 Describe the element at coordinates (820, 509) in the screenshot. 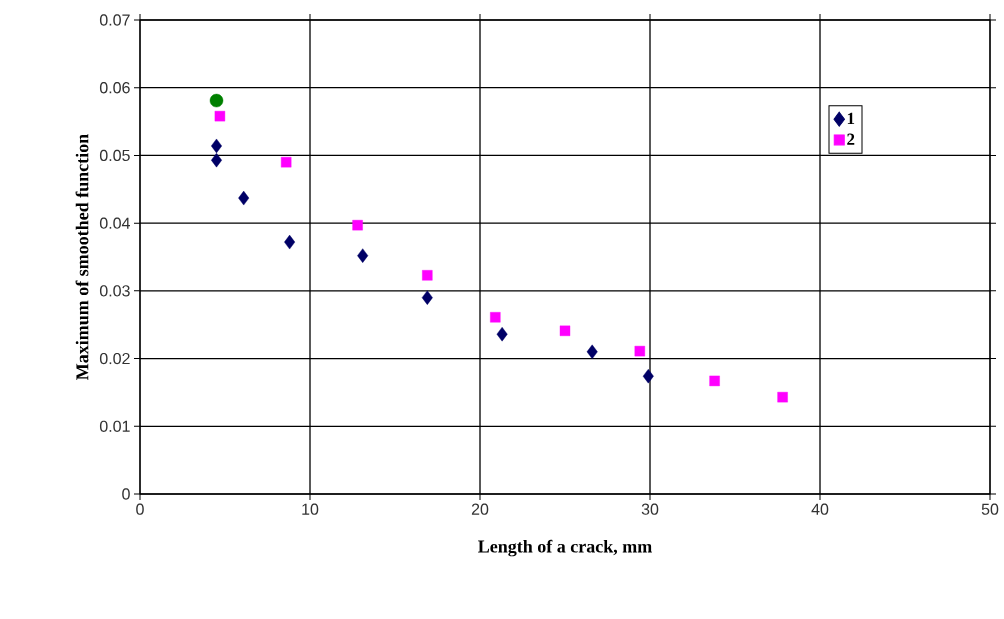

I see `x-tick-label: 40` at that location.